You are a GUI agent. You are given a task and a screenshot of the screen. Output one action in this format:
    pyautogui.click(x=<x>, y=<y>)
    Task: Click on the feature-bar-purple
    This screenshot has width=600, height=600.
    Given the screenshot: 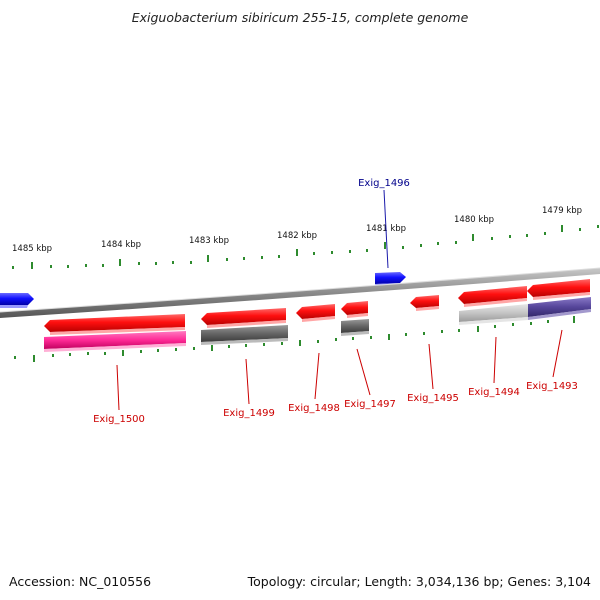 What is the action you would take?
    pyautogui.click(x=559, y=308)
    